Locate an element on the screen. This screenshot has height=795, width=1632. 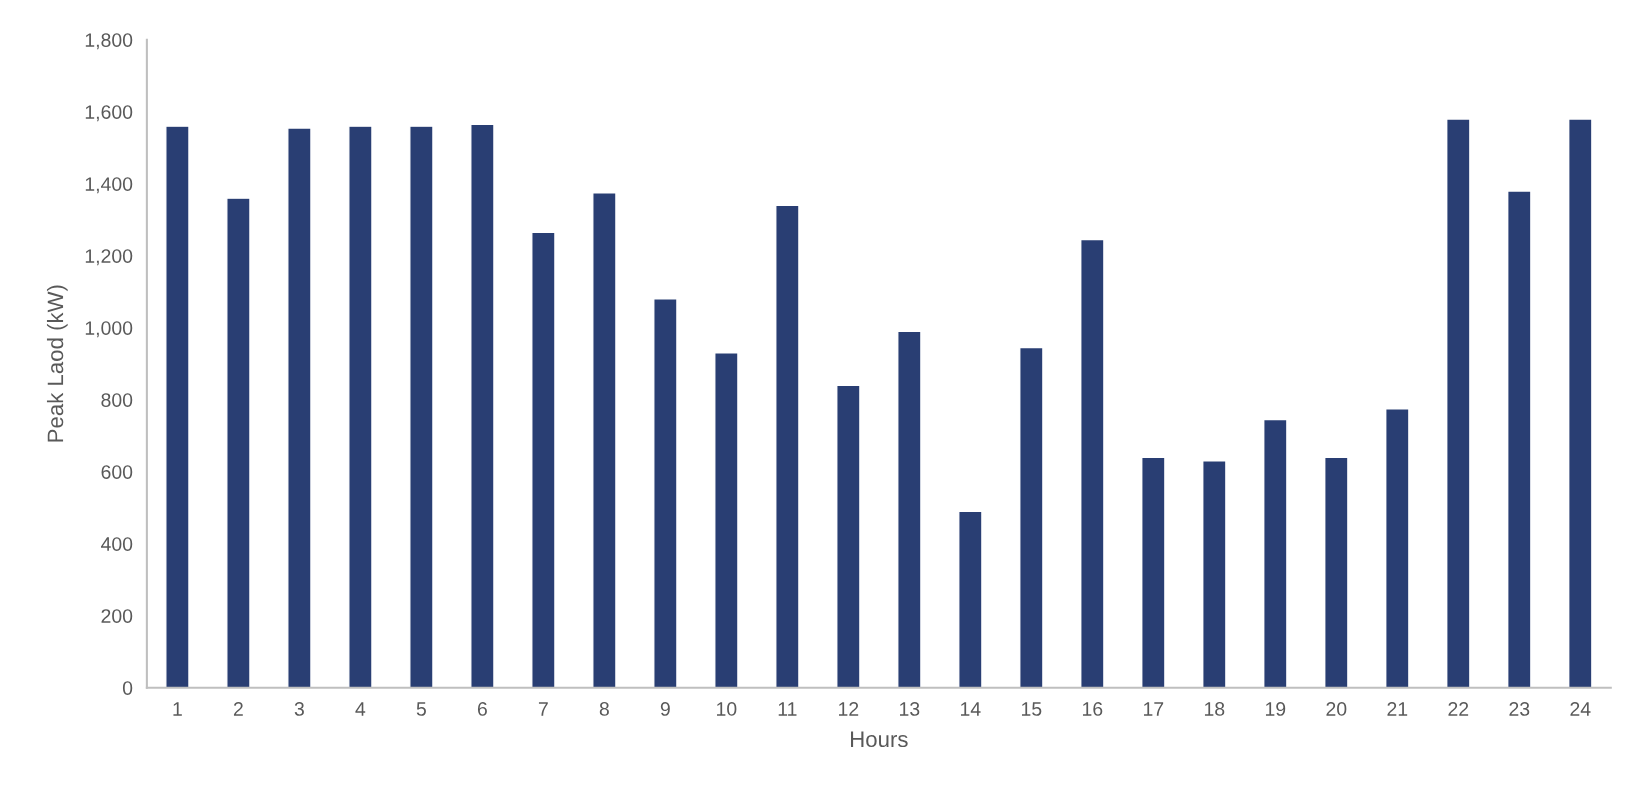
x-tick-label: 1 is located at coordinates (177, 709).